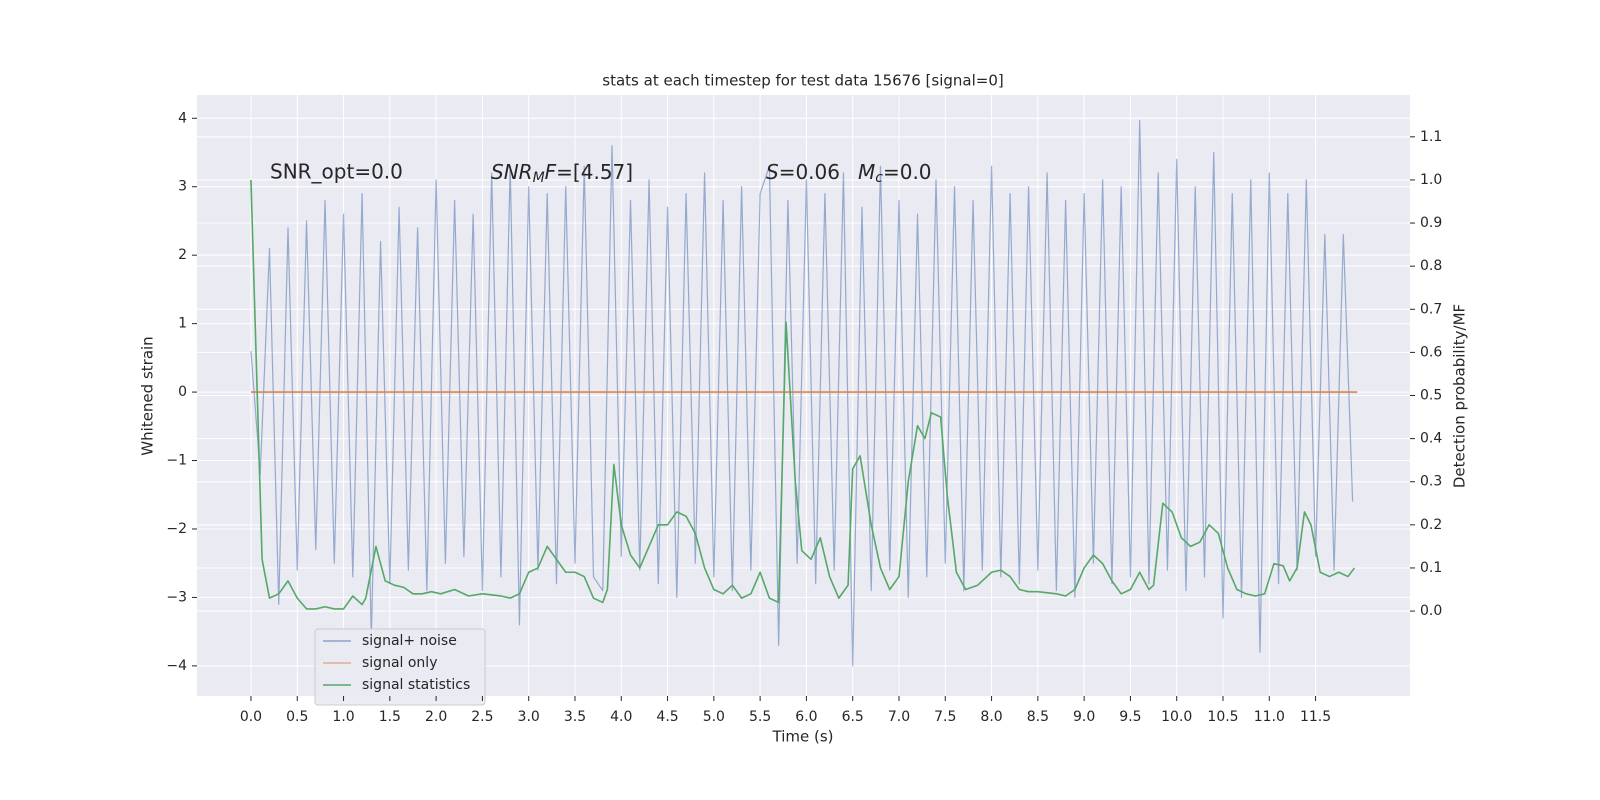 Image resolution: width=1600 pixels, height=800 pixels. Describe the element at coordinates (529, 717) in the screenshot. I see `x-tick-label: 3.0` at that location.